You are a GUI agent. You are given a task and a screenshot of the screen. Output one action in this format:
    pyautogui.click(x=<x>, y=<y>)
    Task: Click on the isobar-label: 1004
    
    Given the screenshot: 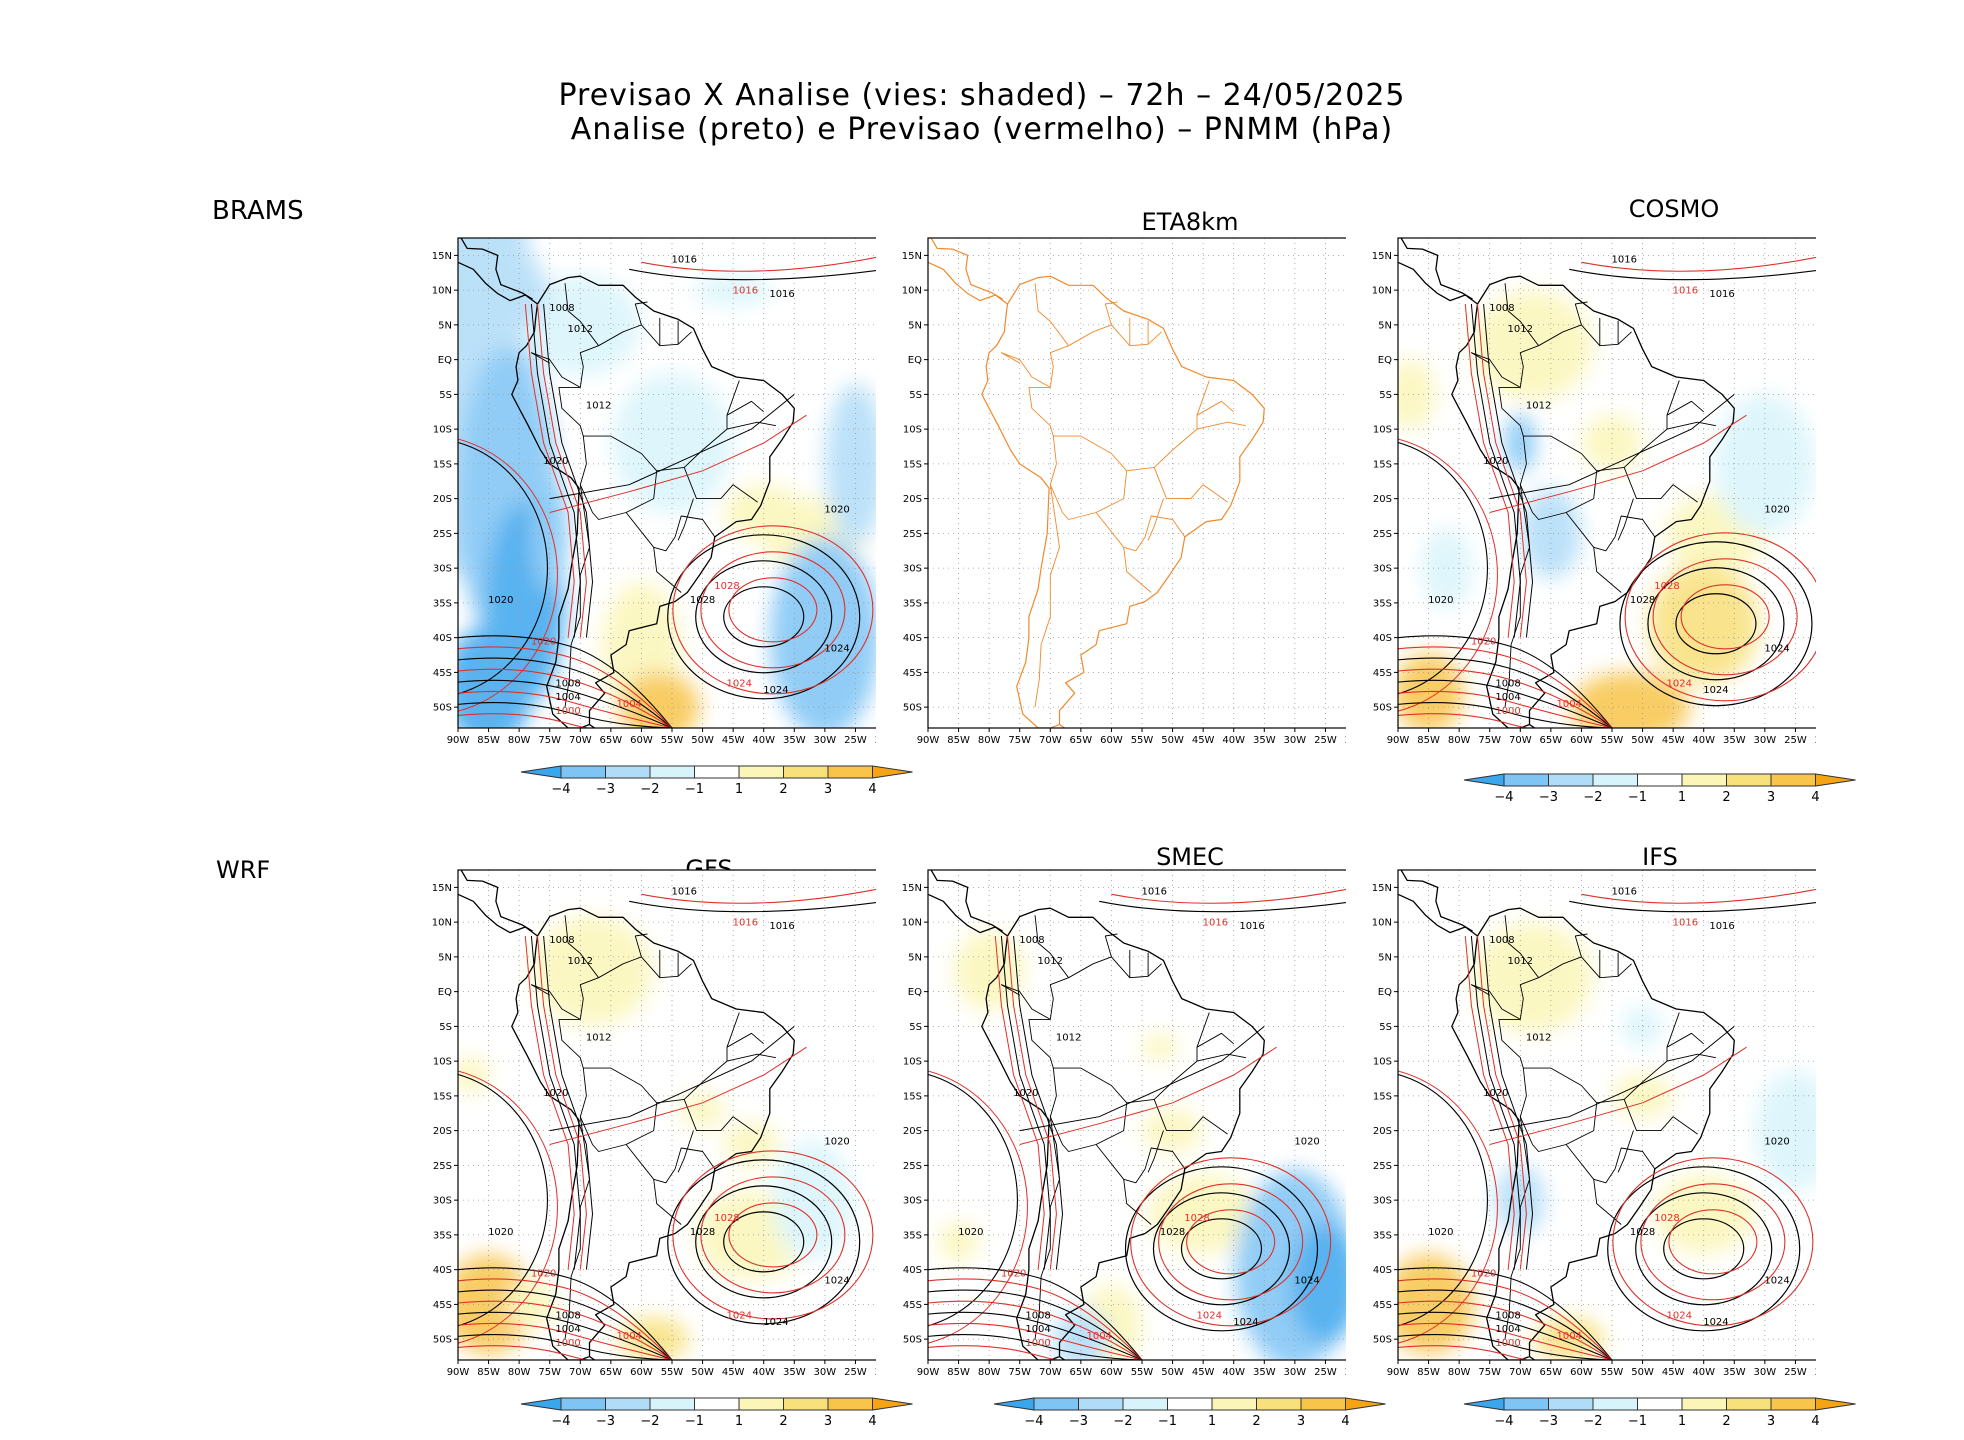 What is the action you would take?
    pyautogui.click(x=1037, y=1329)
    